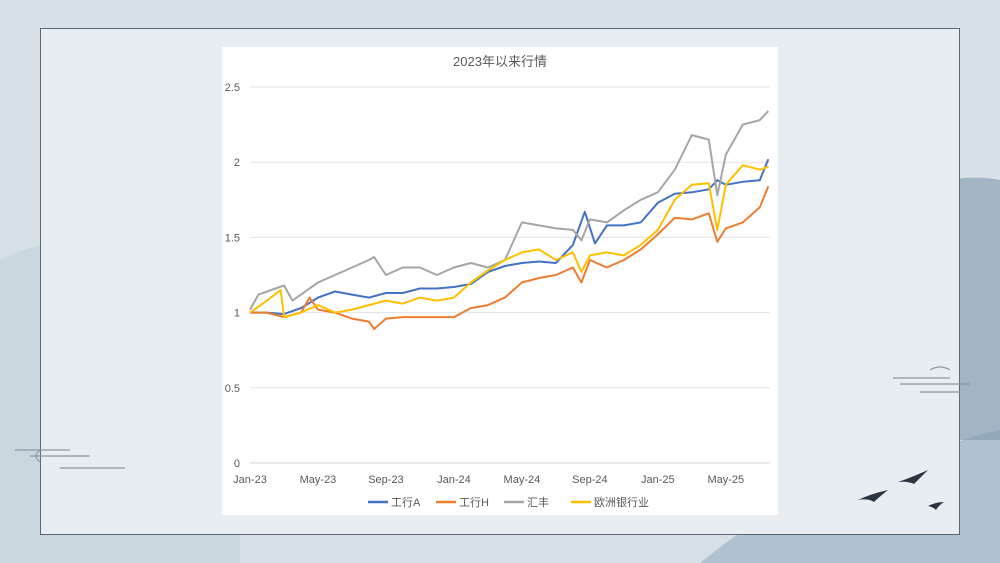  What do you see at coordinates (406, 502) in the screenshot?
I see `legend-label: 工行A` at bounding box center [406, 502].